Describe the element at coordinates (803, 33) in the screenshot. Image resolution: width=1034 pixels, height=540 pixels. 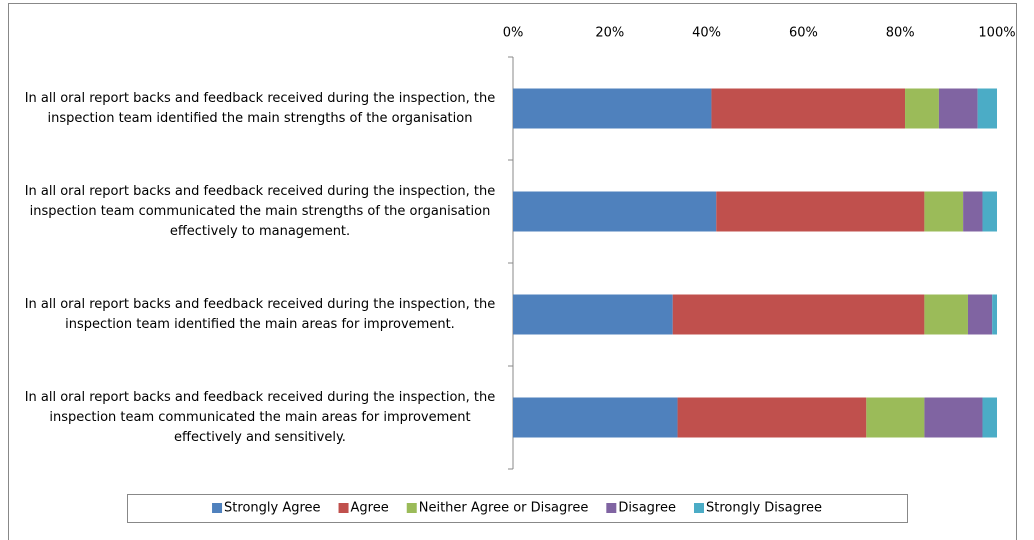
I see `x-tick-label: 60%` at that location.